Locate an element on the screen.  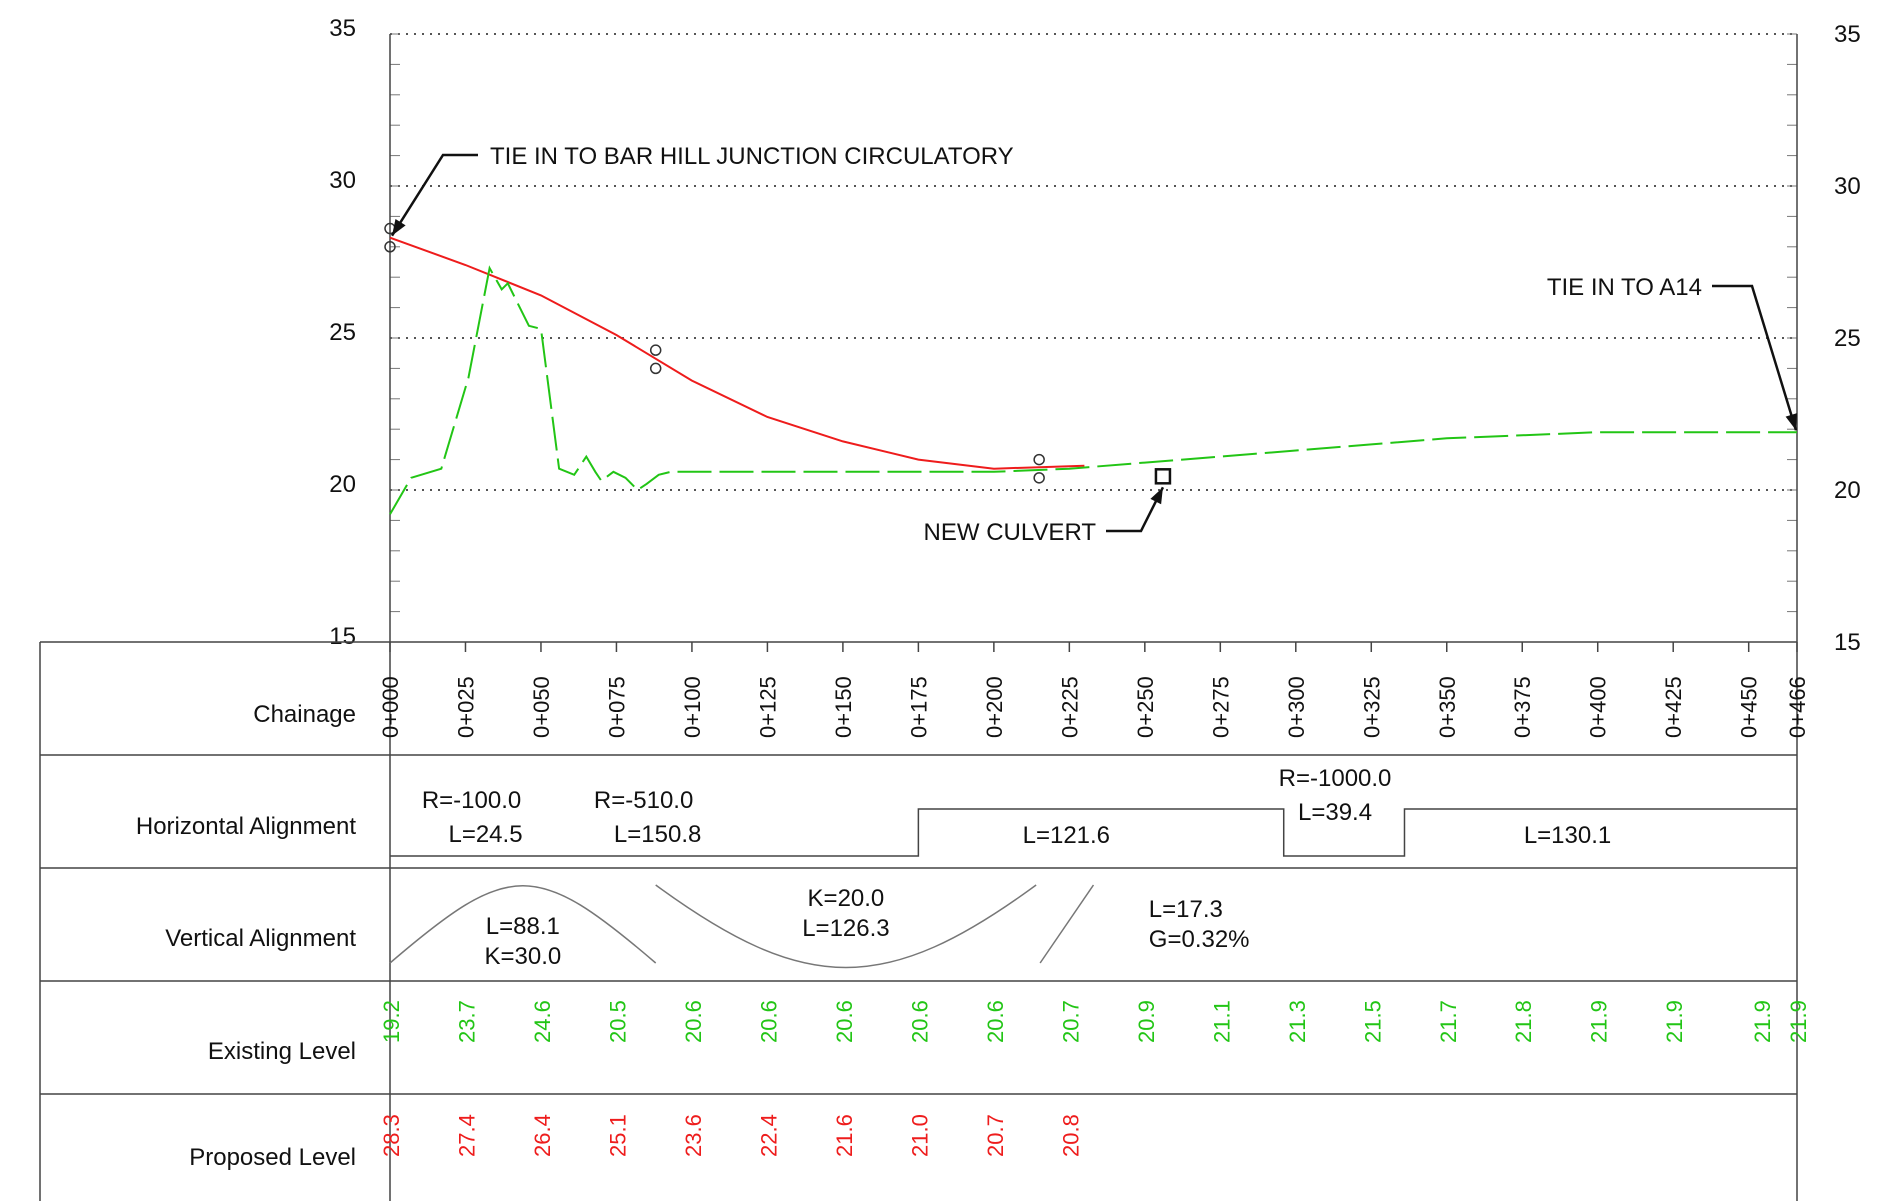
existing-level-value: 20.9 is located at coordinates (1146, 1021).